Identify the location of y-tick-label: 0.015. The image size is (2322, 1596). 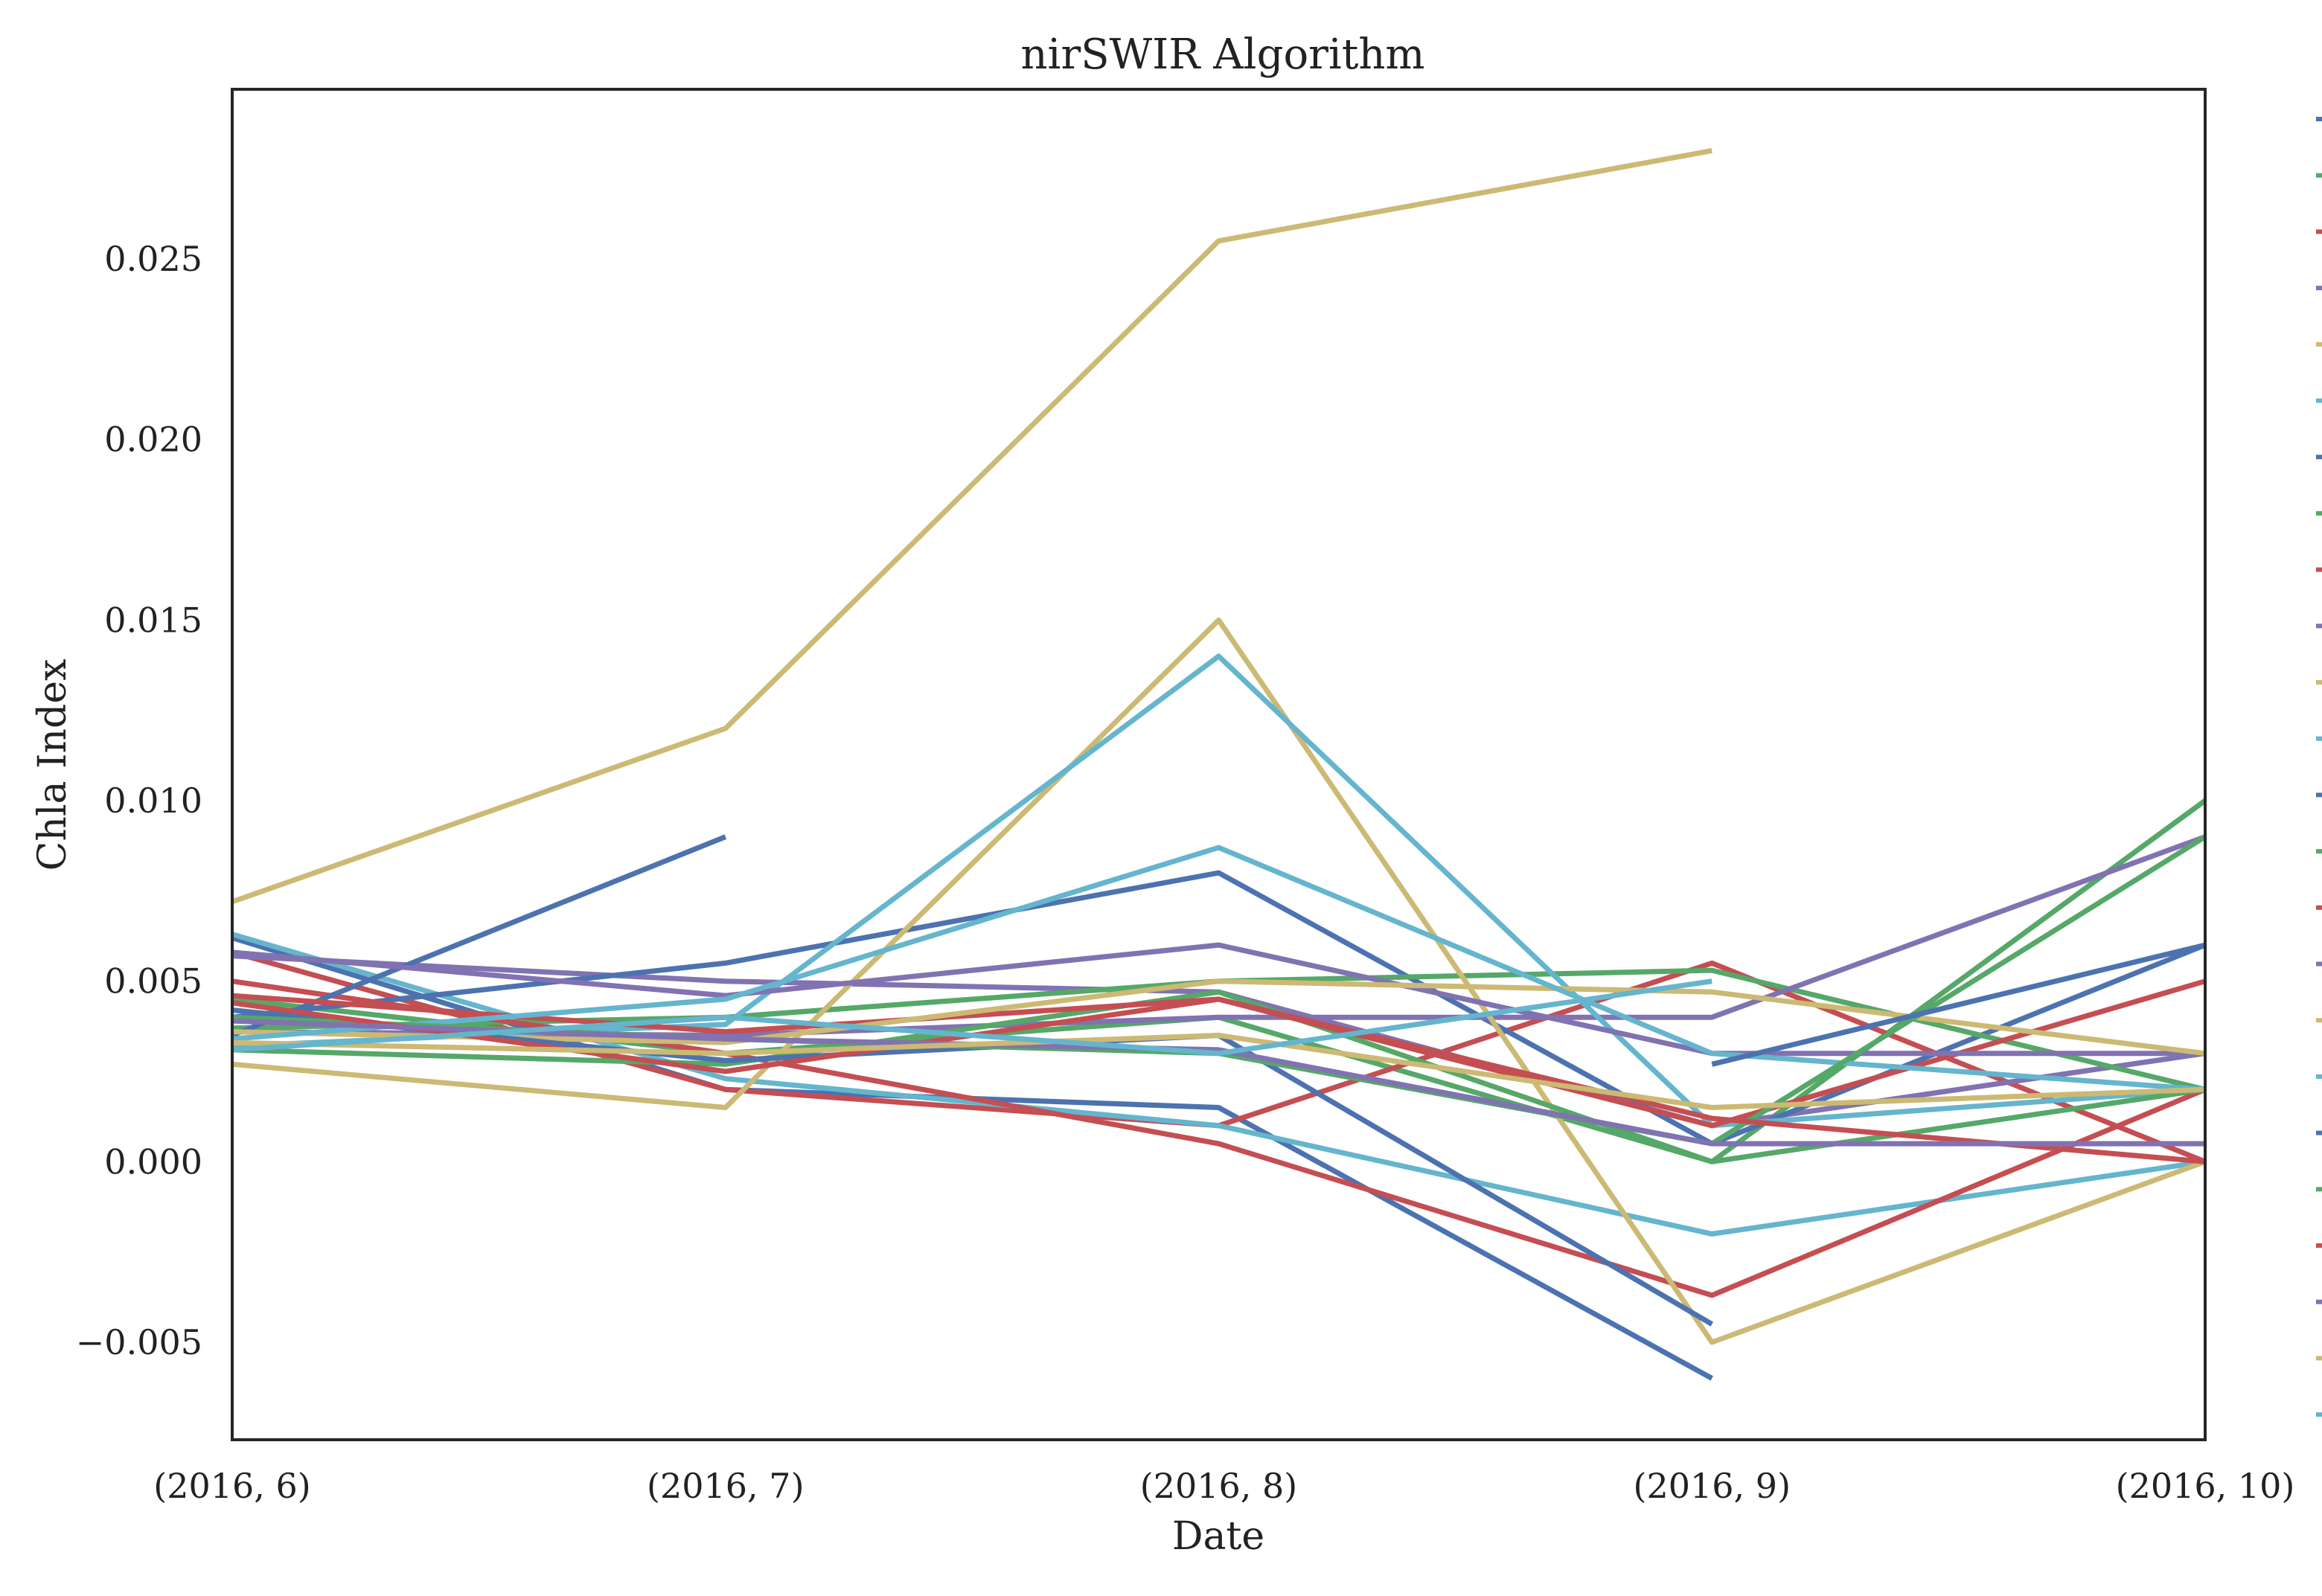
(153, 620).